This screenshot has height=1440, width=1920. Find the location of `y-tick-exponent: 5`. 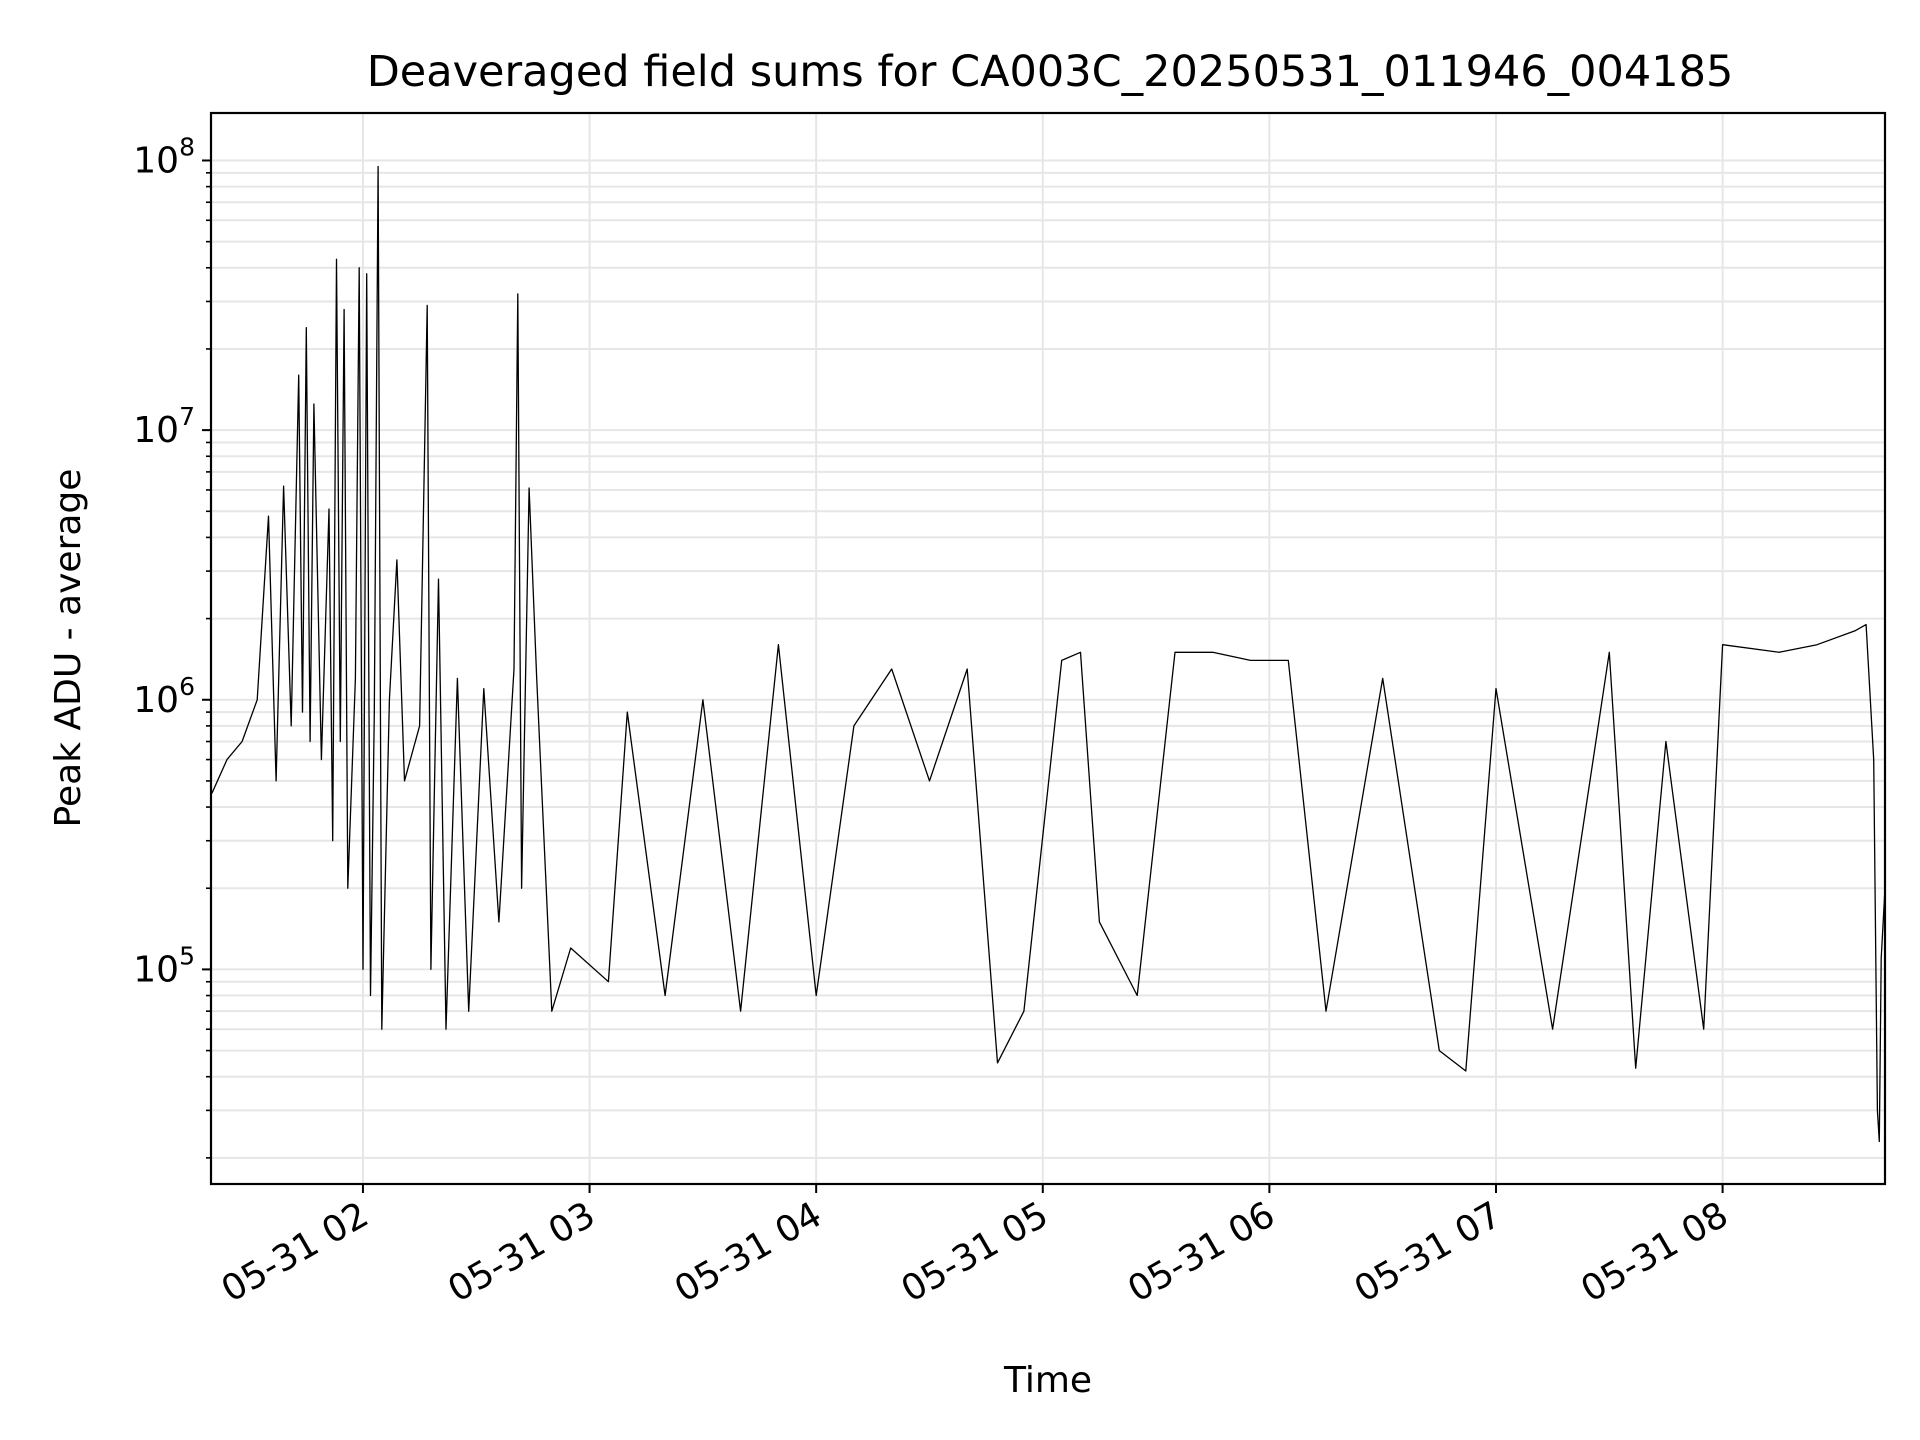

y-tick-exponent: 5 is located at coordinates (187, 955).